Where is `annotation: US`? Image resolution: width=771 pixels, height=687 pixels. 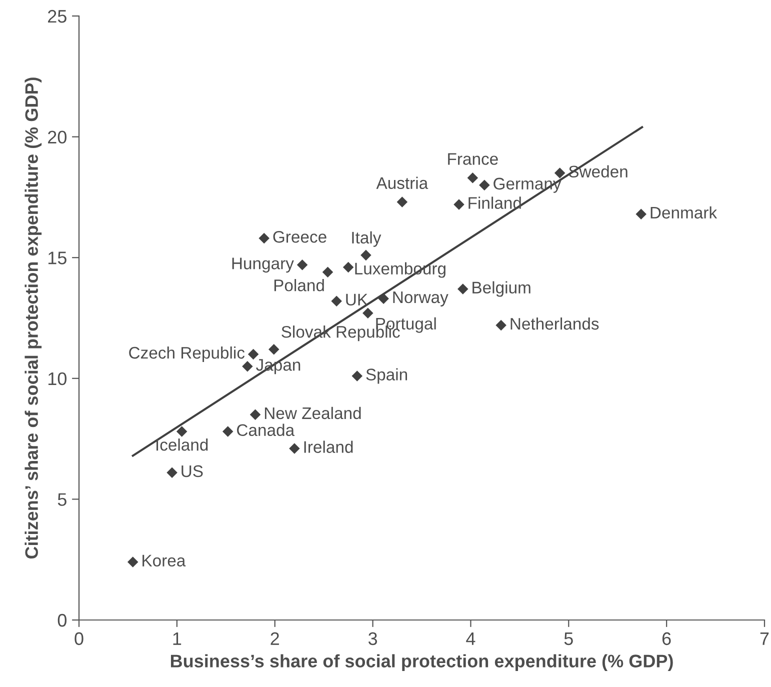
annotation: US is located at coordinates (192, 471).